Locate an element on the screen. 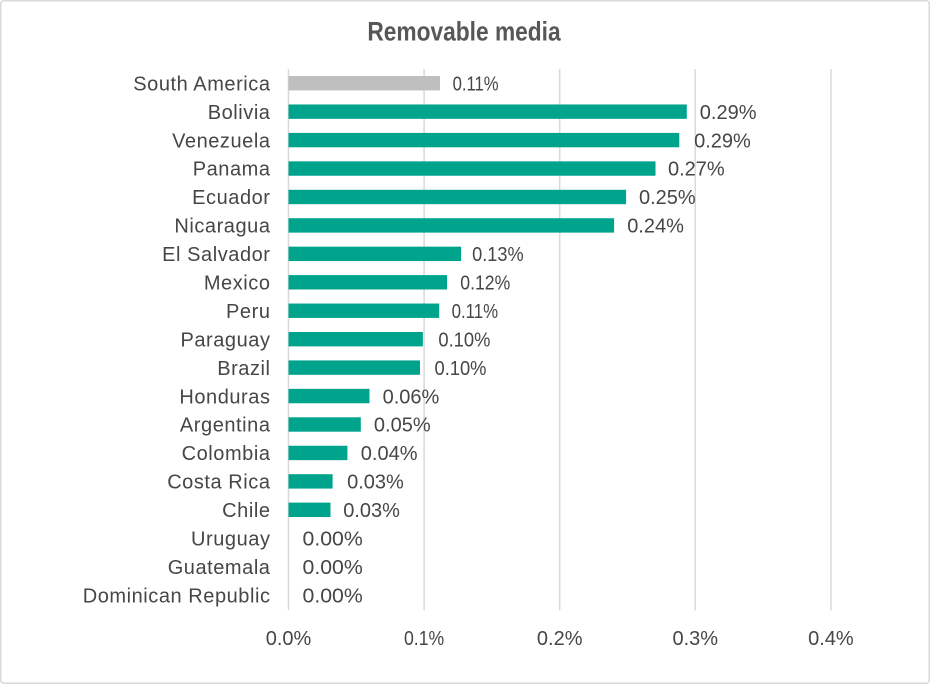 The image size is (930, 689). svg-text: Colombia is located at coordinates (226, 454).